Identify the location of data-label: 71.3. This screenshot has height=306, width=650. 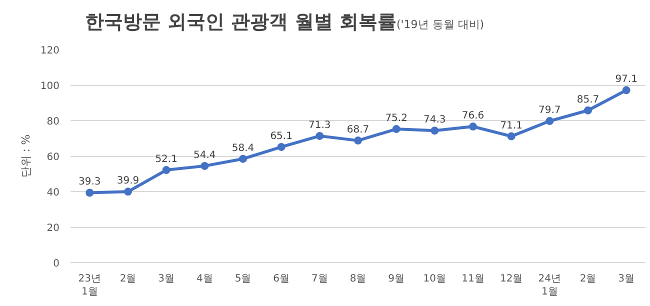
(319, 125).